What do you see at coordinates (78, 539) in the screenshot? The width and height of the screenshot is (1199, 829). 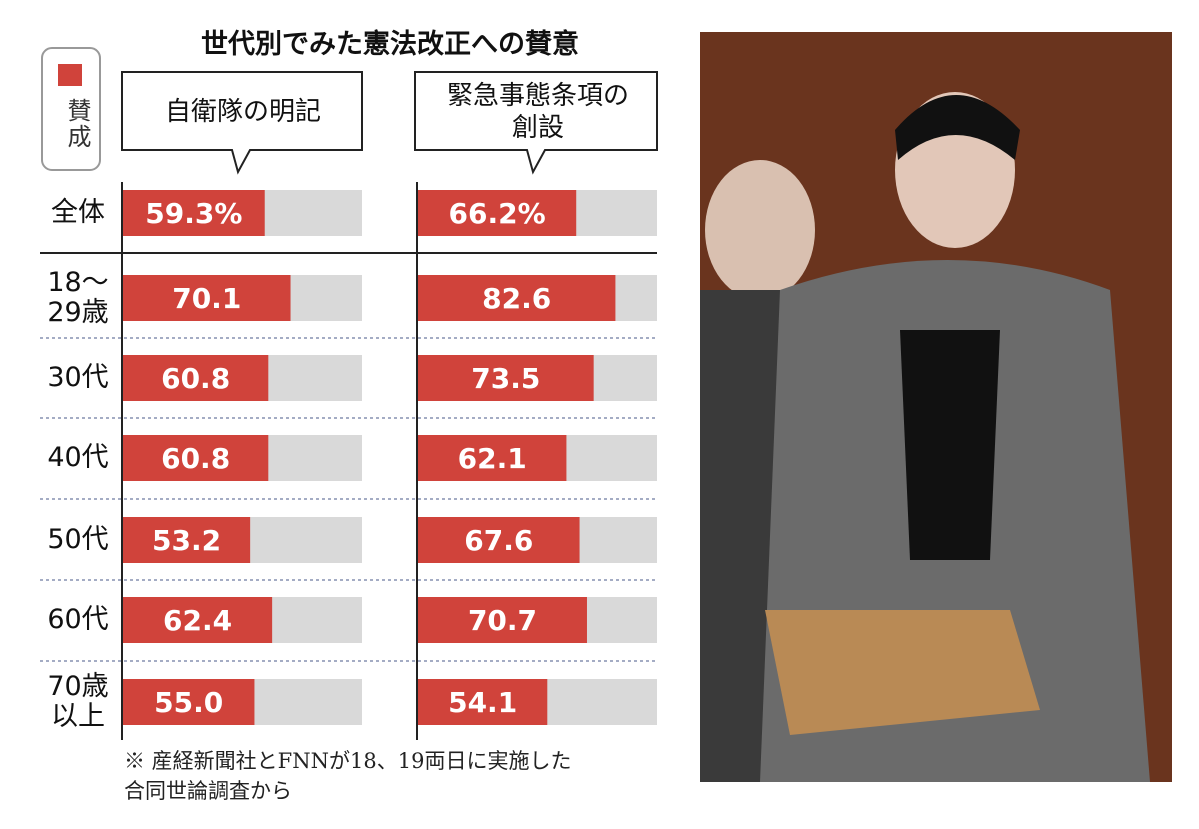 I see `category-label: 50代` at bounding box center [78, 539].